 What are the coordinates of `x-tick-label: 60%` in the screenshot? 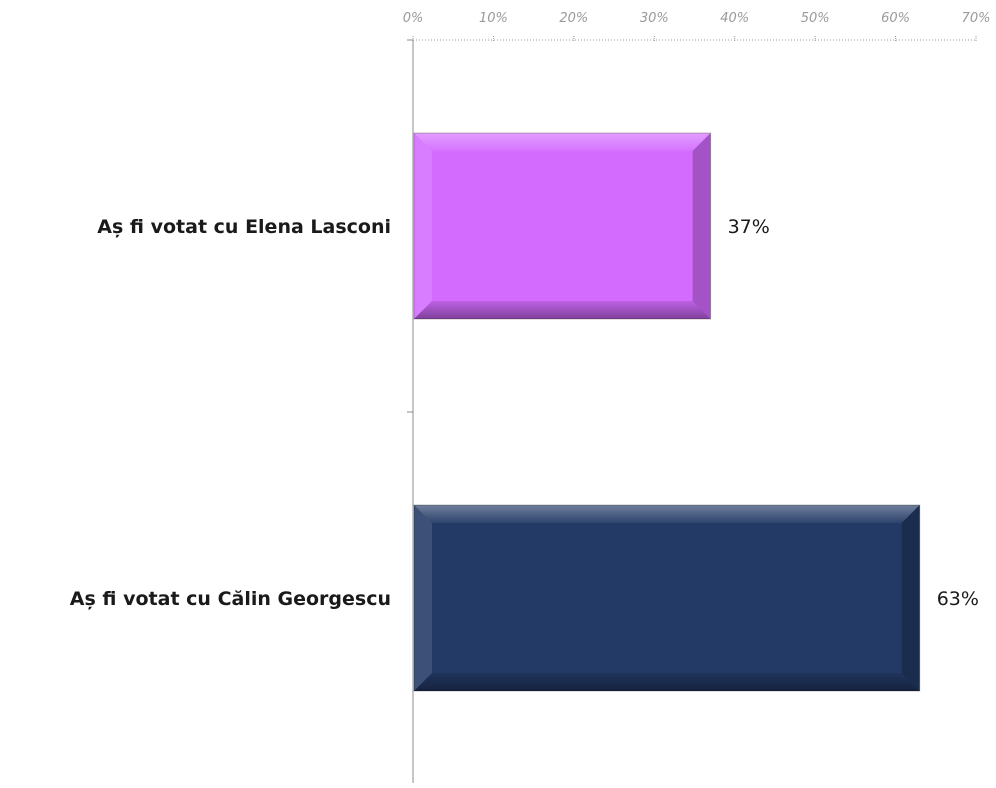 It's located at (895, 18).